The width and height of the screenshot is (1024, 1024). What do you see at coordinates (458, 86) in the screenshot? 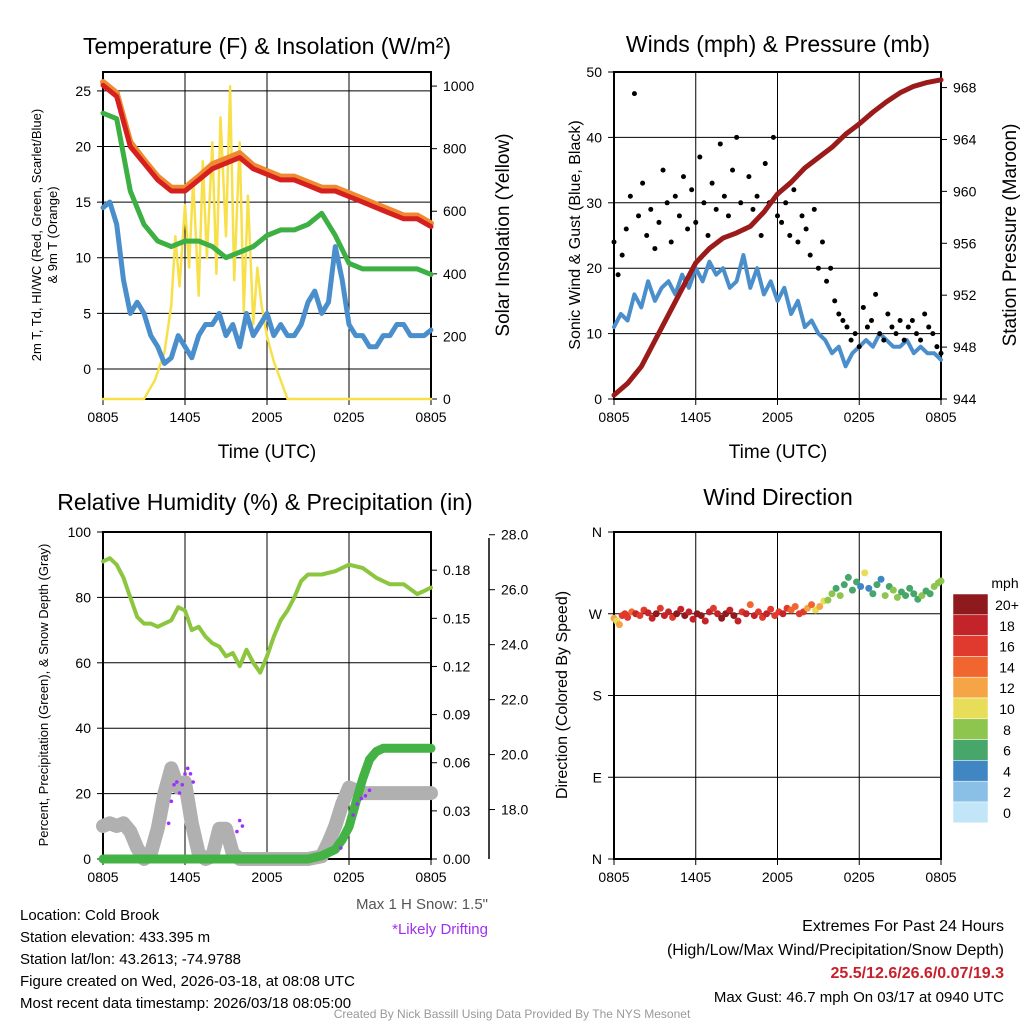
I see `y2-tick-label: 1000` at bounding box center [458, 86].